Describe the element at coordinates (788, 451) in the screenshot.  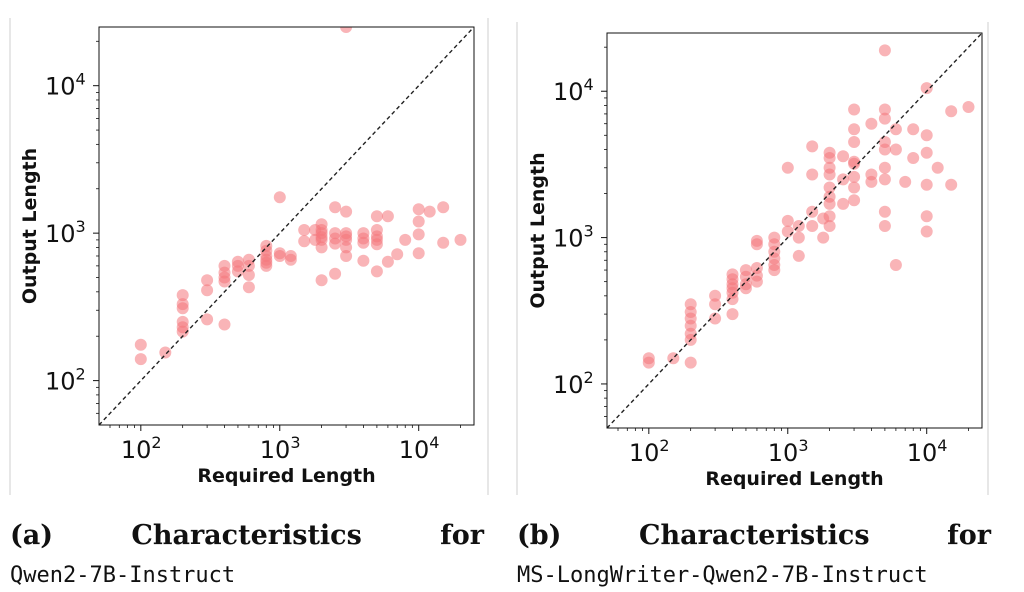
I see `x-tick-label-b-1: 103` at that location.